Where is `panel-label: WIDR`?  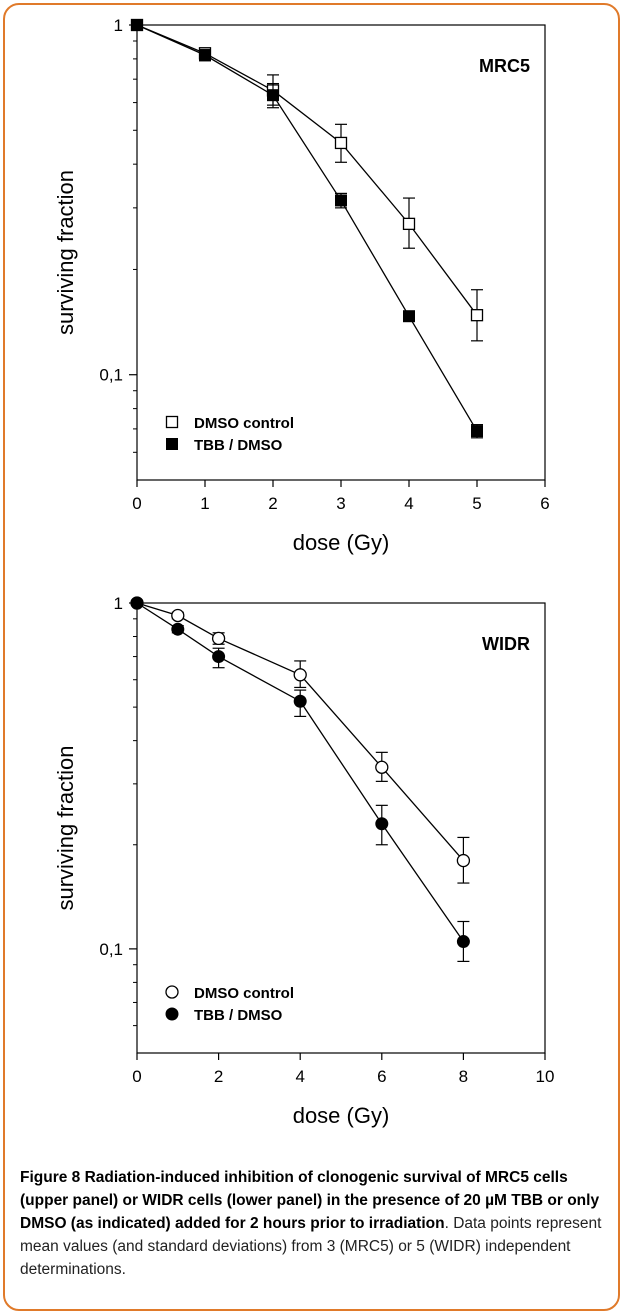
panel-label: WIDR is located at coordinates (506, 644).